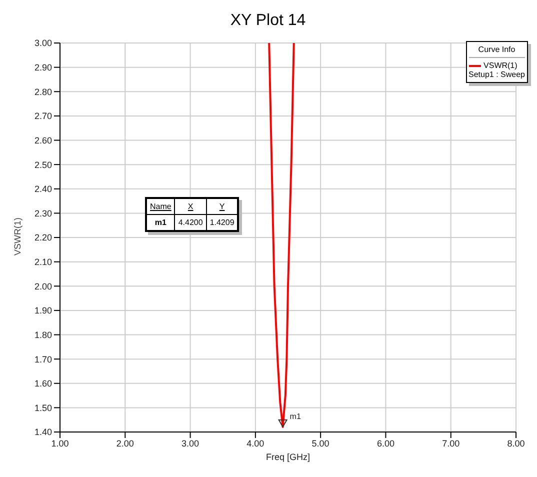 Image resolution: width=537 pixels, height=477 pixels. I want to click on x-tick-label: 5.00, so click(321, 443).